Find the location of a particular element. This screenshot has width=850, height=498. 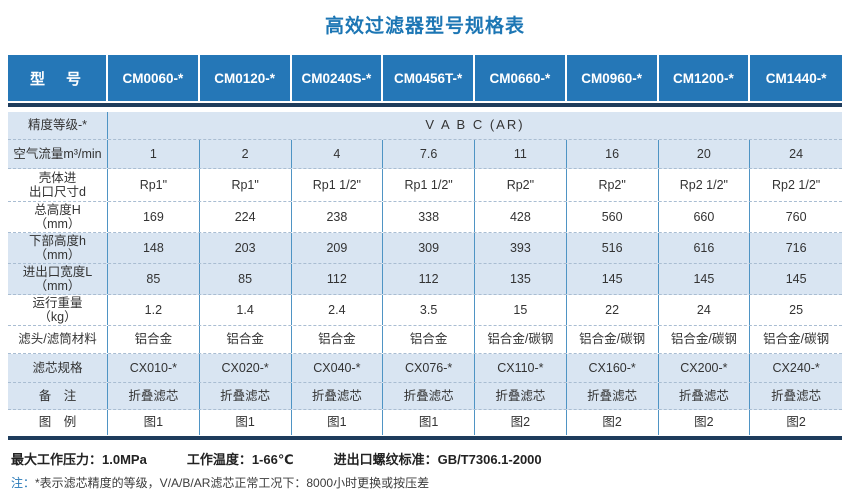

table-cell: 135 is located at coordinates (521, 279).